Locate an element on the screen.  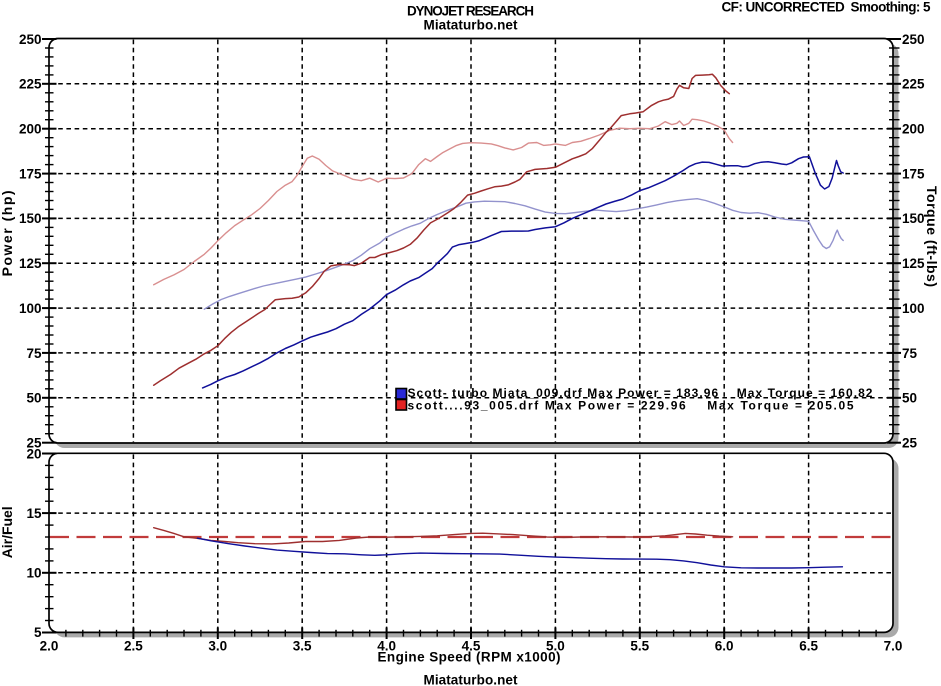
svg-text: DYNOJET RESEARCH is located at coordinates (470, 11).